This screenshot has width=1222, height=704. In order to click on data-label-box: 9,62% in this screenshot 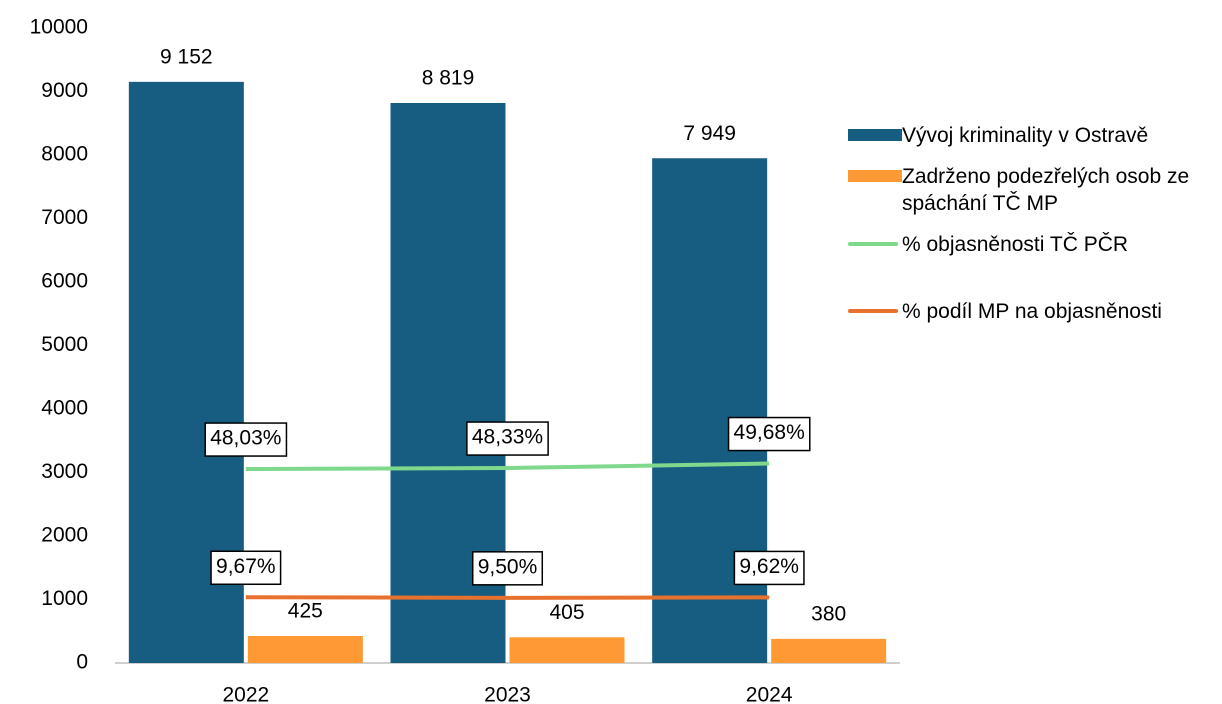, I will do `click(769, 568)`.